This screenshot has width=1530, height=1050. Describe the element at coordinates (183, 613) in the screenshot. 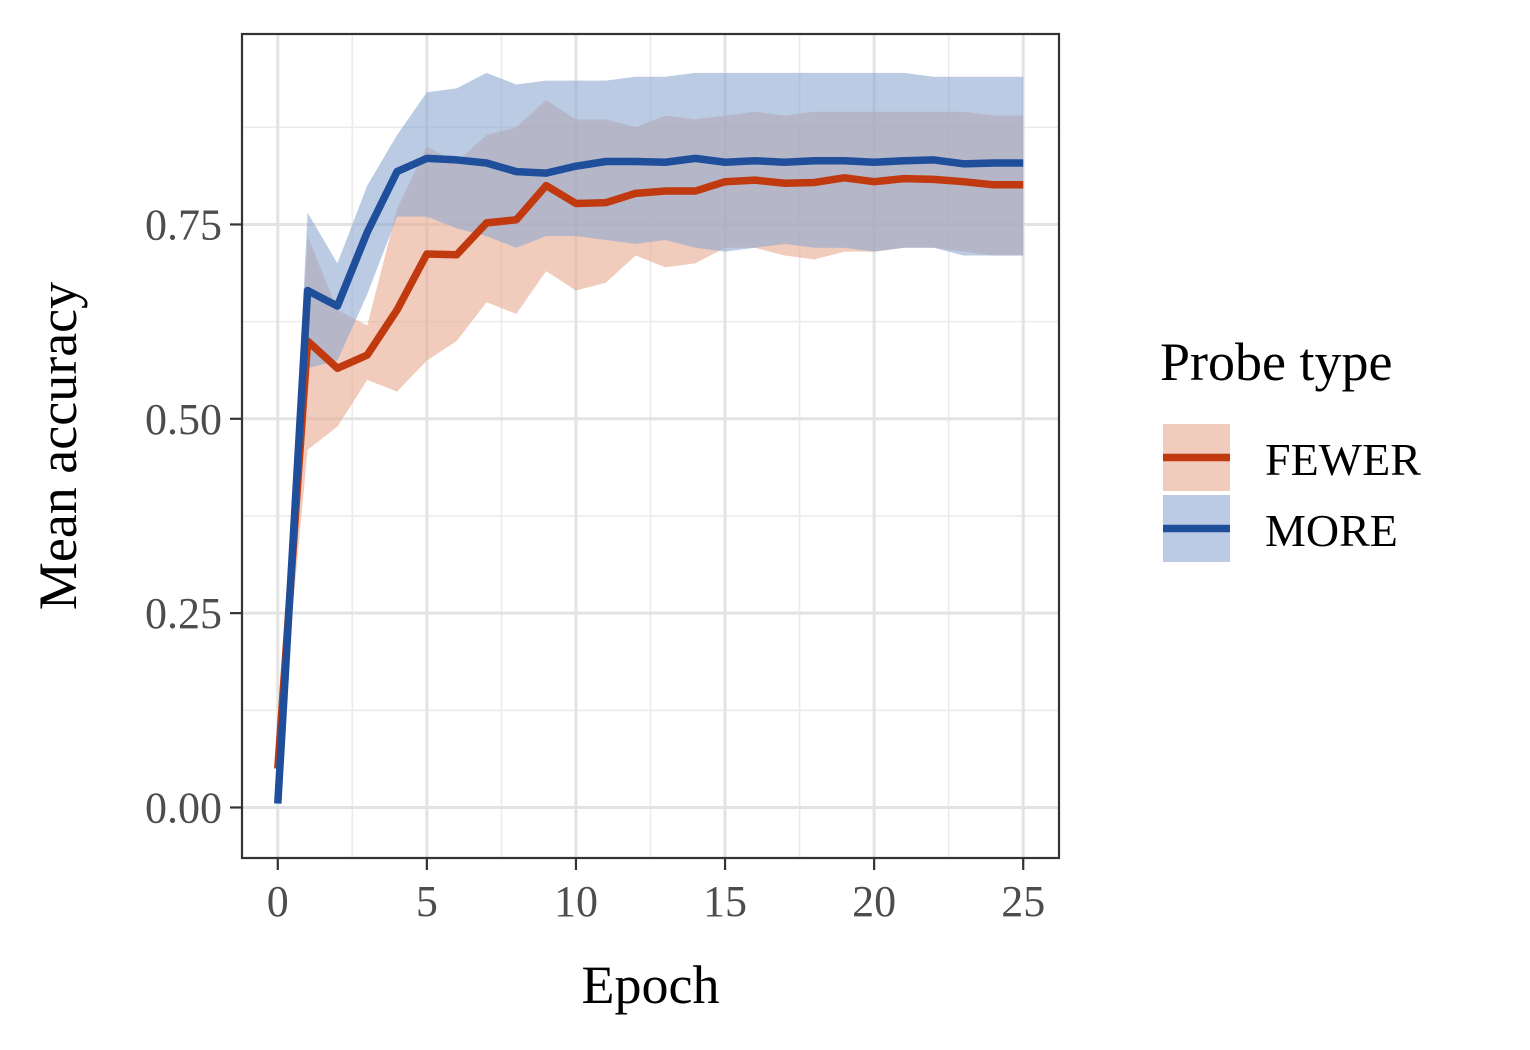

I see `y-tick-label: 0.25` at that location.